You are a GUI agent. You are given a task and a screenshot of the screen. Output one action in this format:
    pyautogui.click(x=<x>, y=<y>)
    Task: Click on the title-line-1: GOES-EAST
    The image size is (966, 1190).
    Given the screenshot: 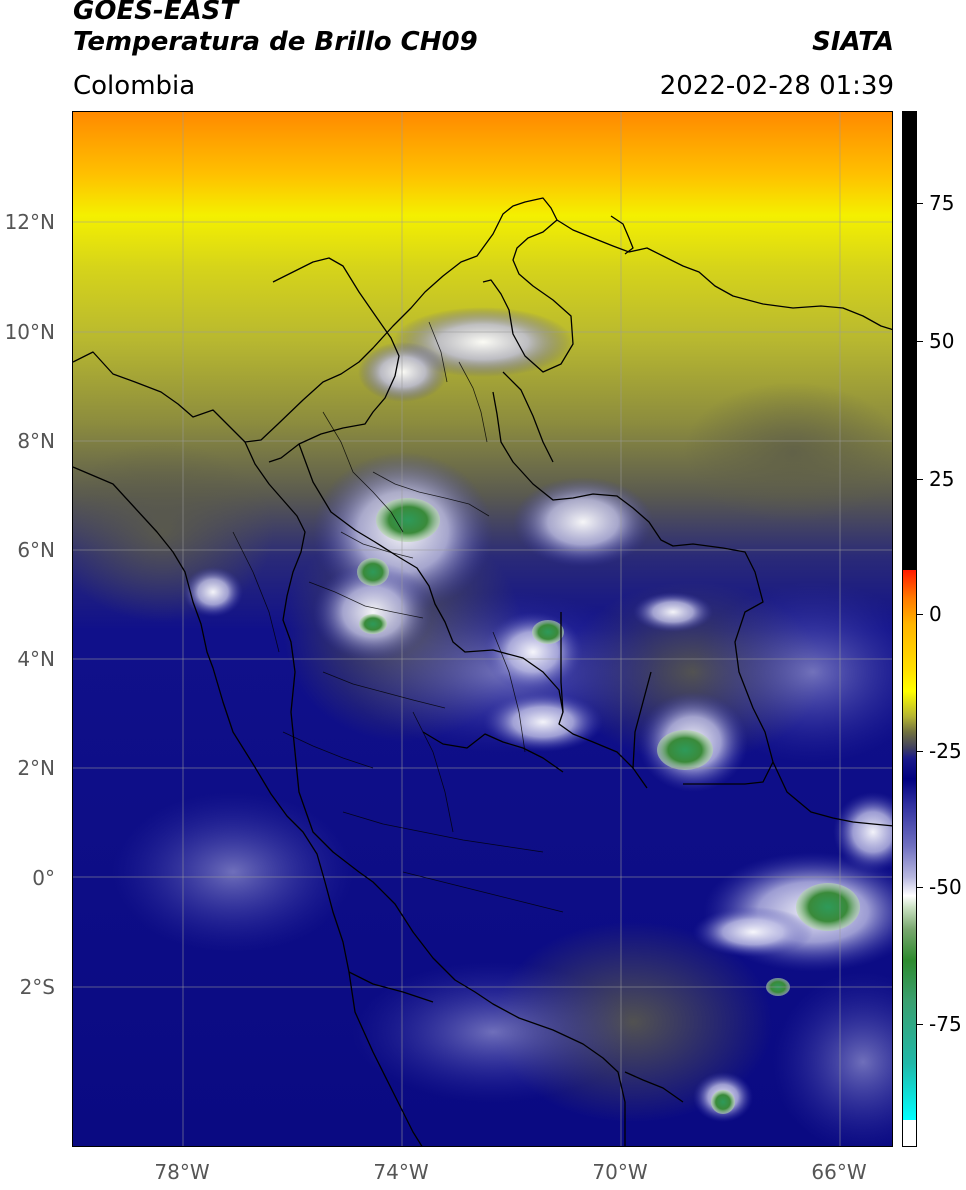 What is the action you would take?
    pyautogui.click(x=156, y=13)
    